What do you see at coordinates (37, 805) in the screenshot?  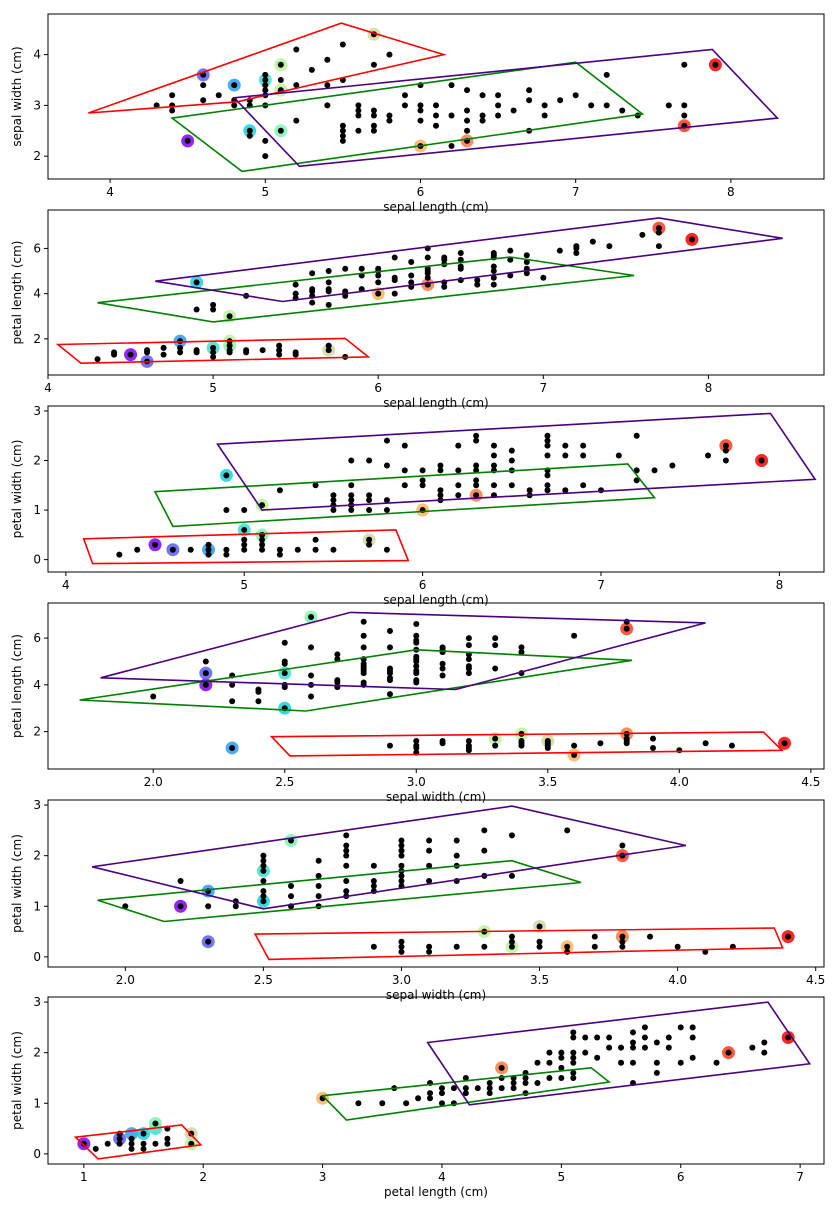 I see `y-tick-label: 3` at bounding box center [37, 805].